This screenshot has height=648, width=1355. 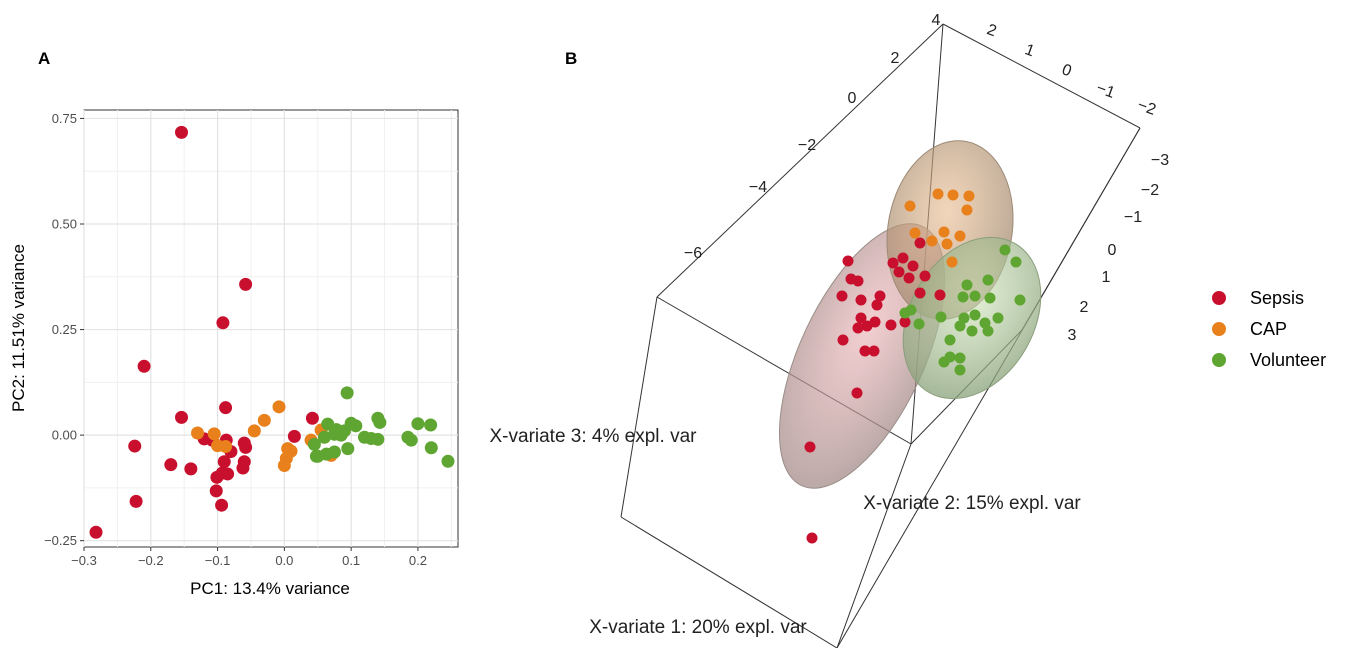 What do you see at coordinates (1112, 250) in the screenshot?
I see `x-variate-3-tick-label: 0` at bounding box center [1112, 250].